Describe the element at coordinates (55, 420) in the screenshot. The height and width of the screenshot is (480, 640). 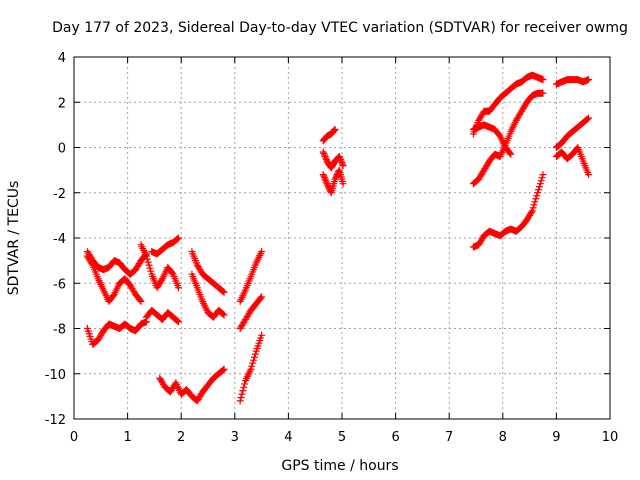
I see `y-tick-label: -12` at that location.